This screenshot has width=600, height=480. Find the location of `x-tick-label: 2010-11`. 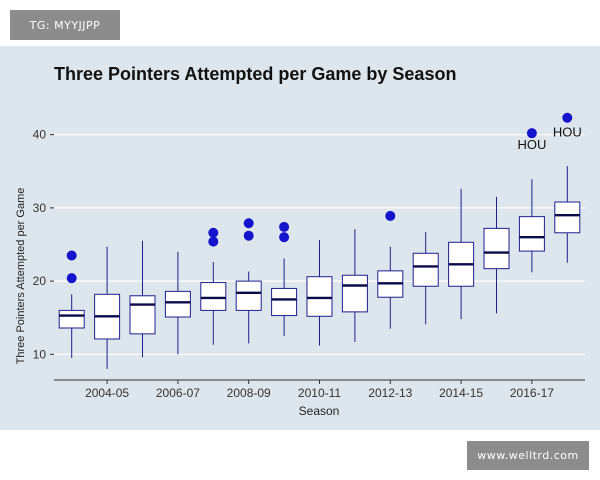

x-tick-label: 2010-11 is located at coordinates (319, 393).